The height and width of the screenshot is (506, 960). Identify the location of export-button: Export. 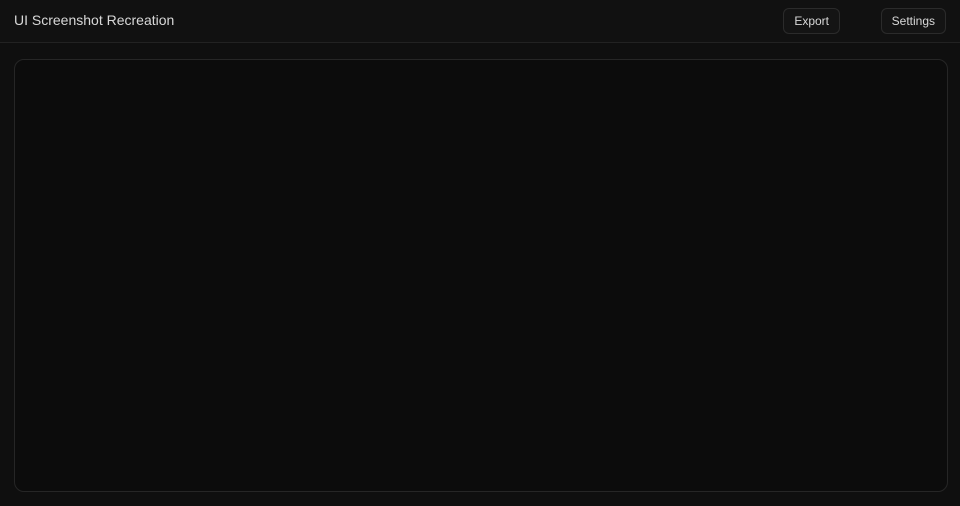
(811, 21).